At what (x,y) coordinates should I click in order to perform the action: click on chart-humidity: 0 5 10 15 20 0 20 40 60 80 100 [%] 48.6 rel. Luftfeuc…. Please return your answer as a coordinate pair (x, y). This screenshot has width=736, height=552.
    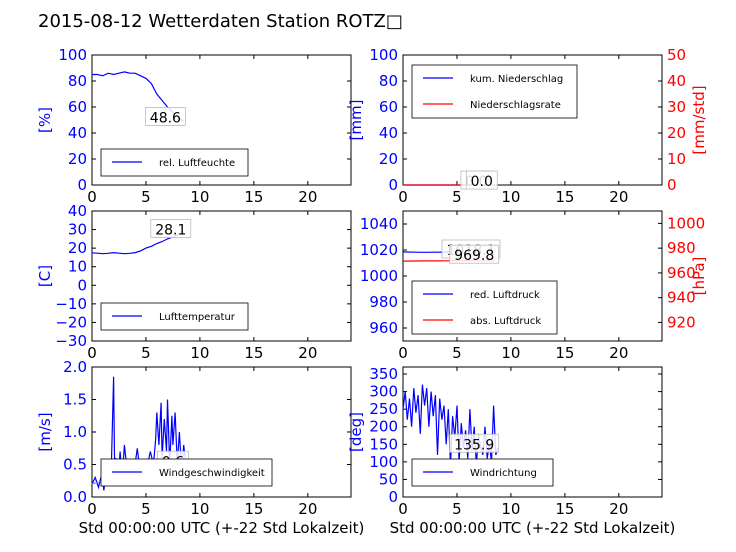
    Looking at the image, I should click on (194, 126).